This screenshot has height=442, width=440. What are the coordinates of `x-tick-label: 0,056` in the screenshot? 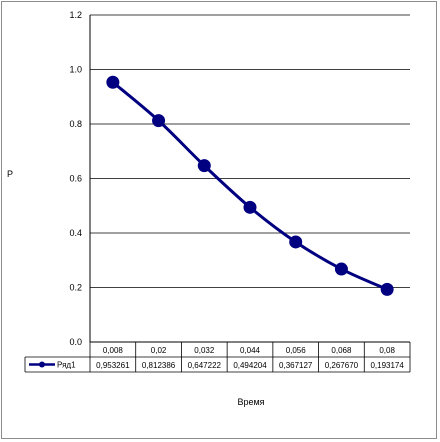 It's located at (296, 350).